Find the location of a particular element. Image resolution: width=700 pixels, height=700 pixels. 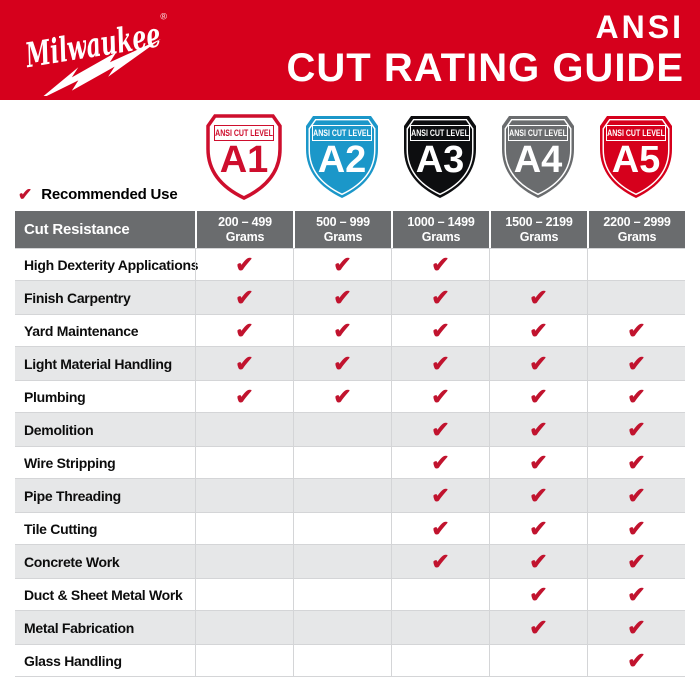

title-cut-rating-guide: CUT RATING GUIDE is located at coordinates (485, 68).